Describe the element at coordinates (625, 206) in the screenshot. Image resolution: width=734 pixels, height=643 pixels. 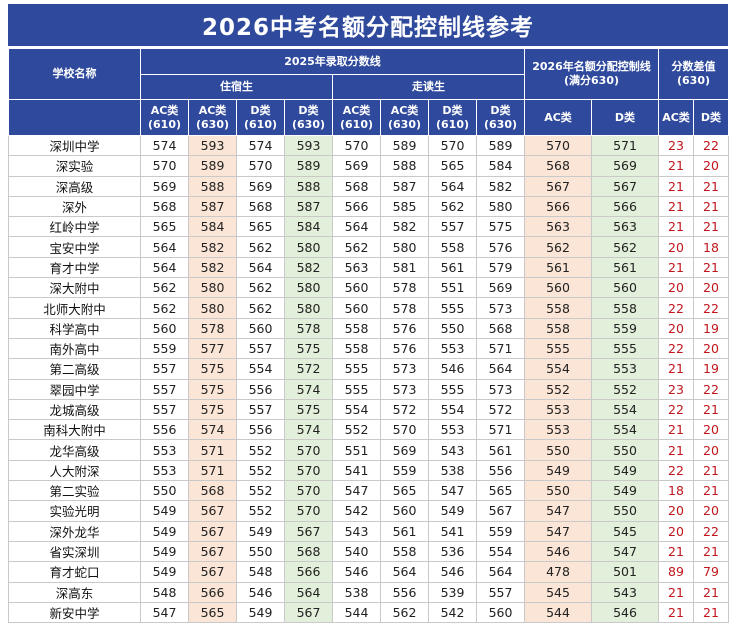
I see `control-d-2026-cell: 566` at that location.